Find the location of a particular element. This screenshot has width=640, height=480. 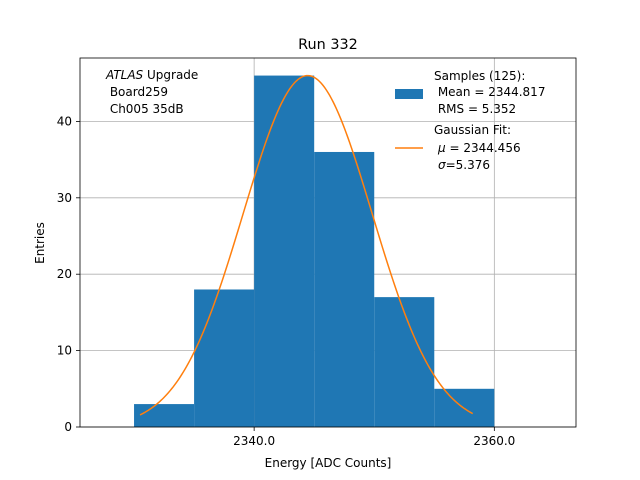

y-tick-label: 40 is located at coordinates (64, 121).